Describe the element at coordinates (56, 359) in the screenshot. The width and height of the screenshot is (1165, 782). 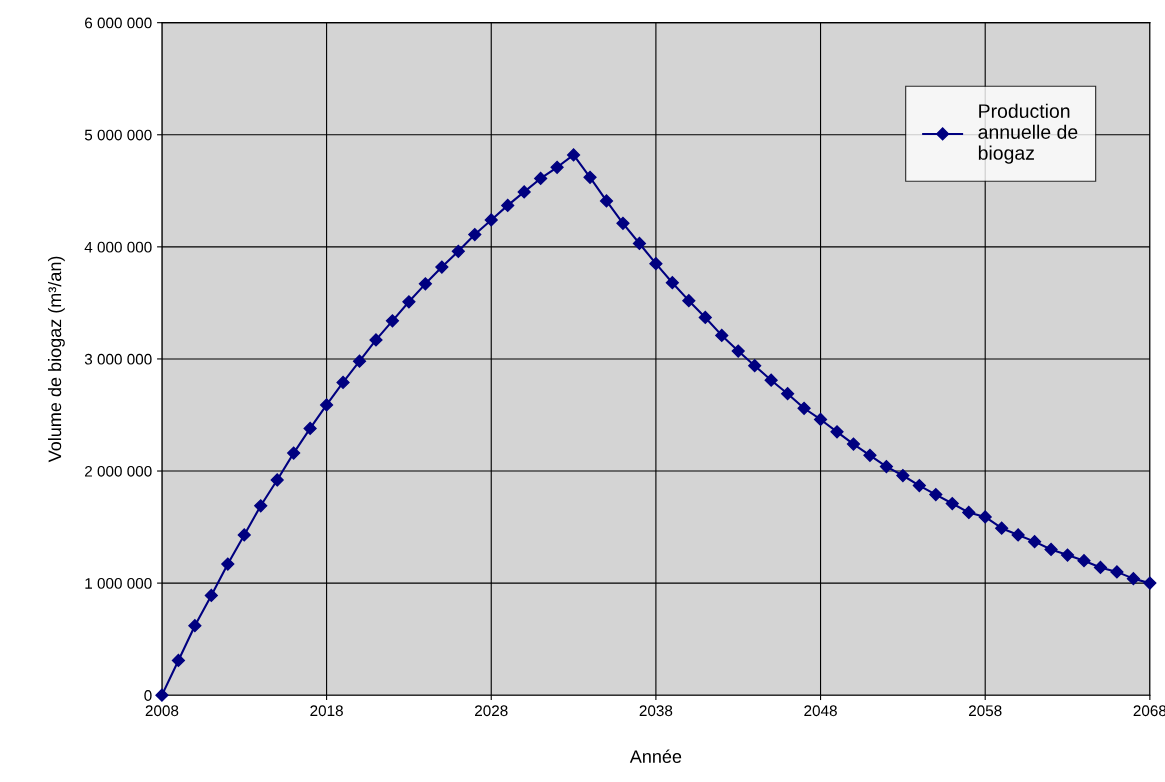
I see `y-axis-title: Volume de biogaz (m³/an)` at that location.